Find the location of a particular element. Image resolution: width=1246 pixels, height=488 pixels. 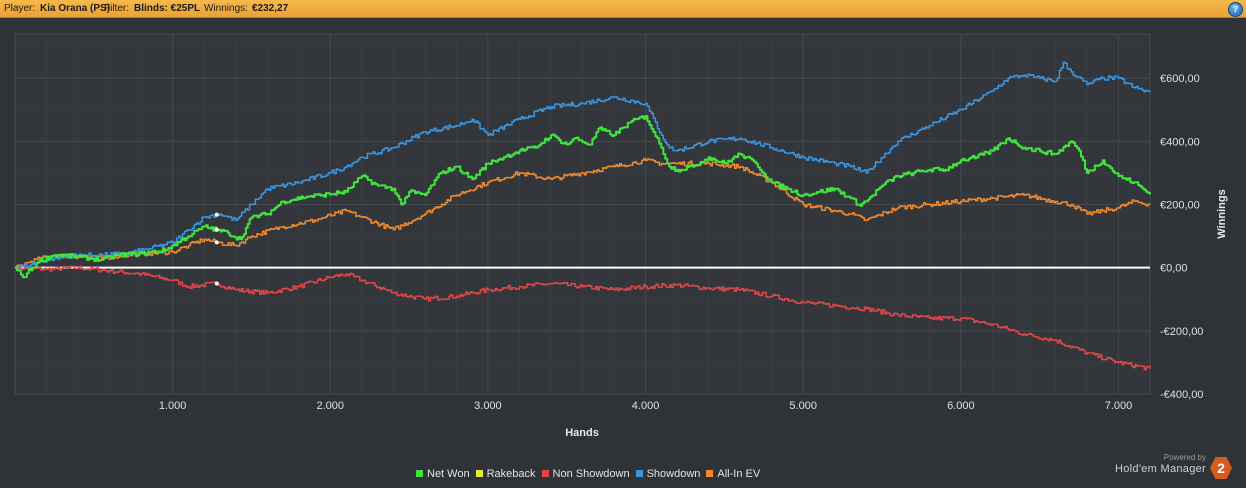

x-tick-label: 4.000 is located at coordinates (646, 406).